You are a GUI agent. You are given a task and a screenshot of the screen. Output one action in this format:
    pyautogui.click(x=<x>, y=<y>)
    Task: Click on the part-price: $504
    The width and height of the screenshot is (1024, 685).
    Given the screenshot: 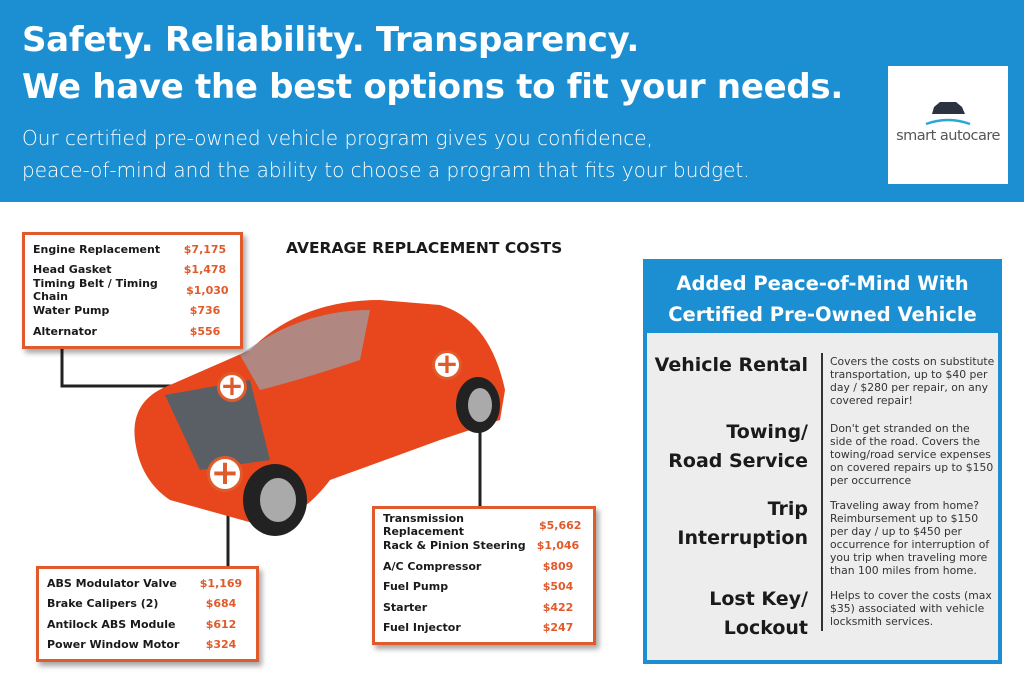 What is the action you would take?
    pyautogui.click(x=558, y=587)
    